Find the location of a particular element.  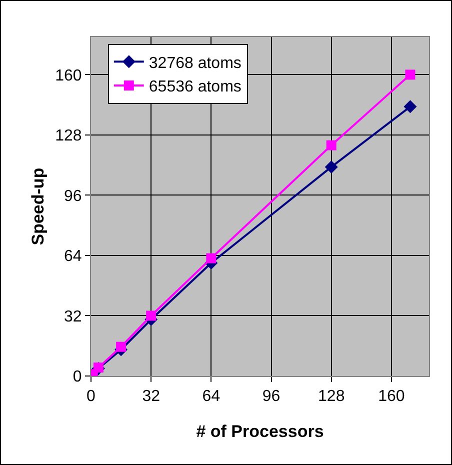

y-tick-label: 0 is located at coordinates (77, 377).